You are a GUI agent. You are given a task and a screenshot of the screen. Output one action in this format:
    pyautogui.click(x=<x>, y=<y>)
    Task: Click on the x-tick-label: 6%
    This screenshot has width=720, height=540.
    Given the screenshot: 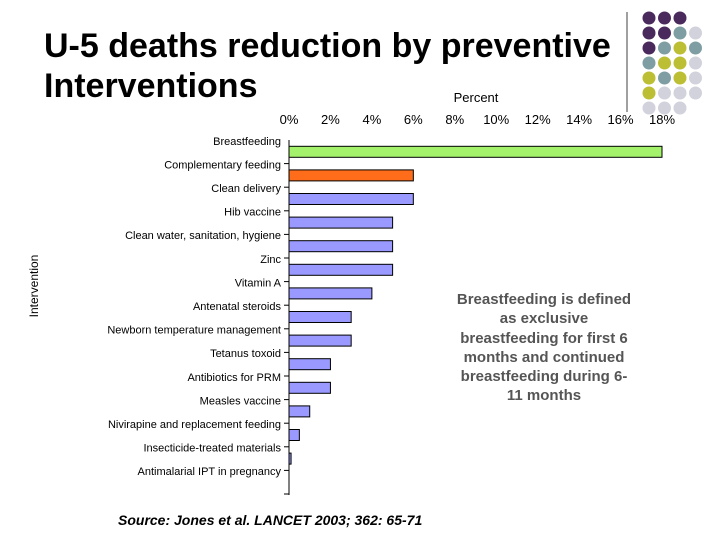 What is the action you would take?
    pyautogui.click(x=413, y=119)
    